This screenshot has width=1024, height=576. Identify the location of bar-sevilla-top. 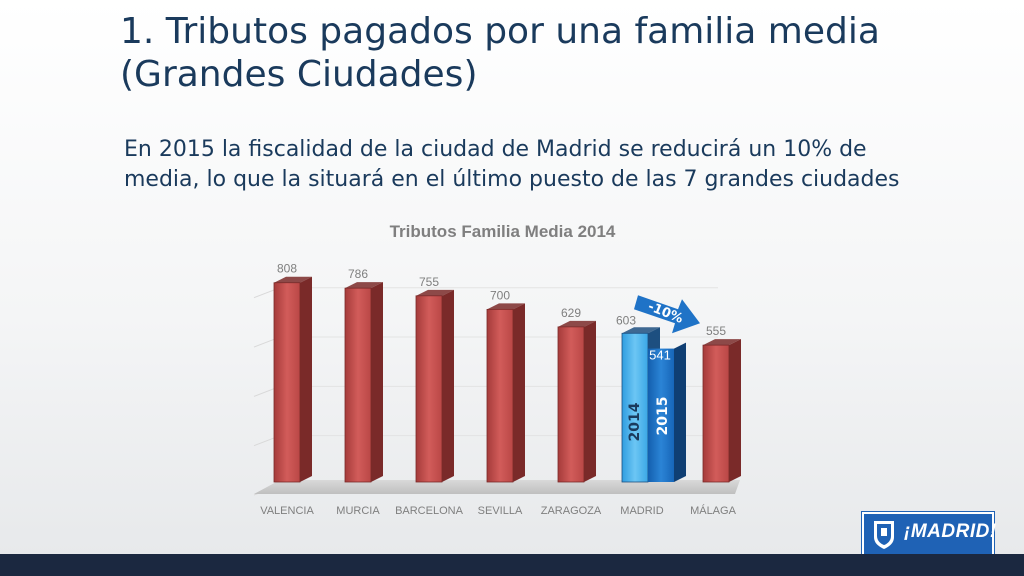
(506, 306).